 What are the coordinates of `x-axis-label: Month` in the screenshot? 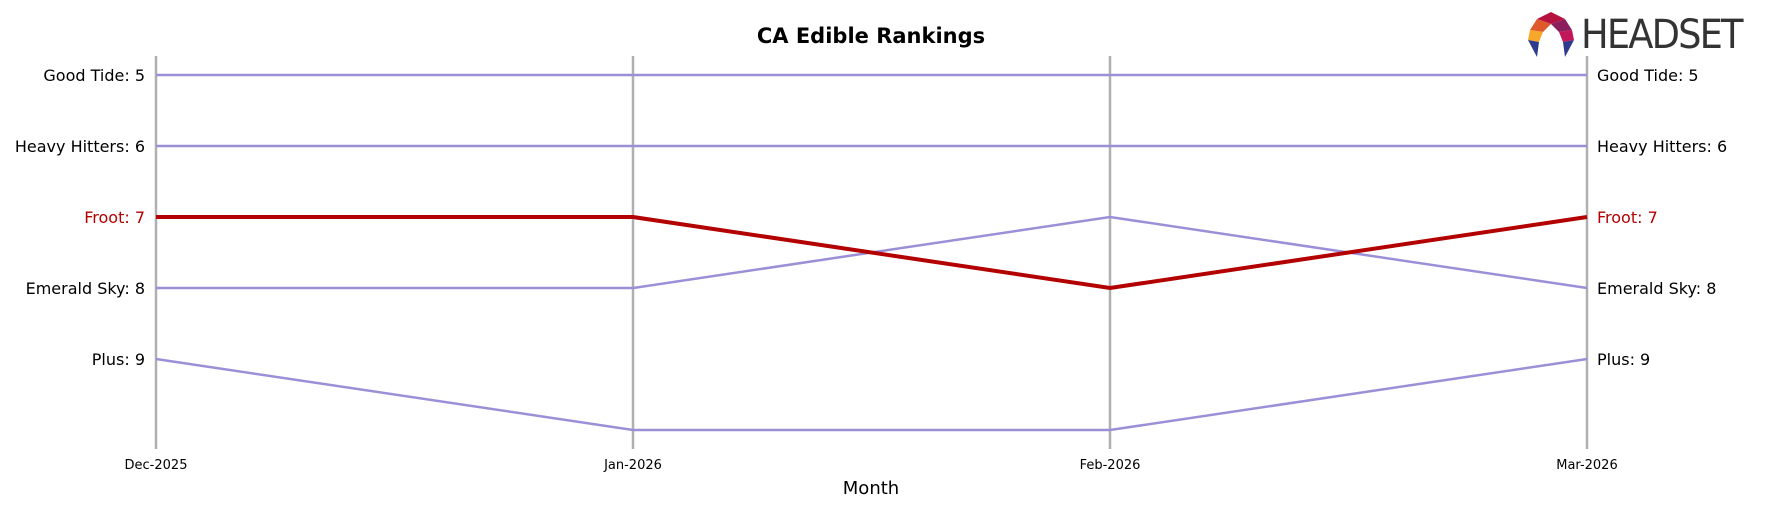 It's located at (871, 488).